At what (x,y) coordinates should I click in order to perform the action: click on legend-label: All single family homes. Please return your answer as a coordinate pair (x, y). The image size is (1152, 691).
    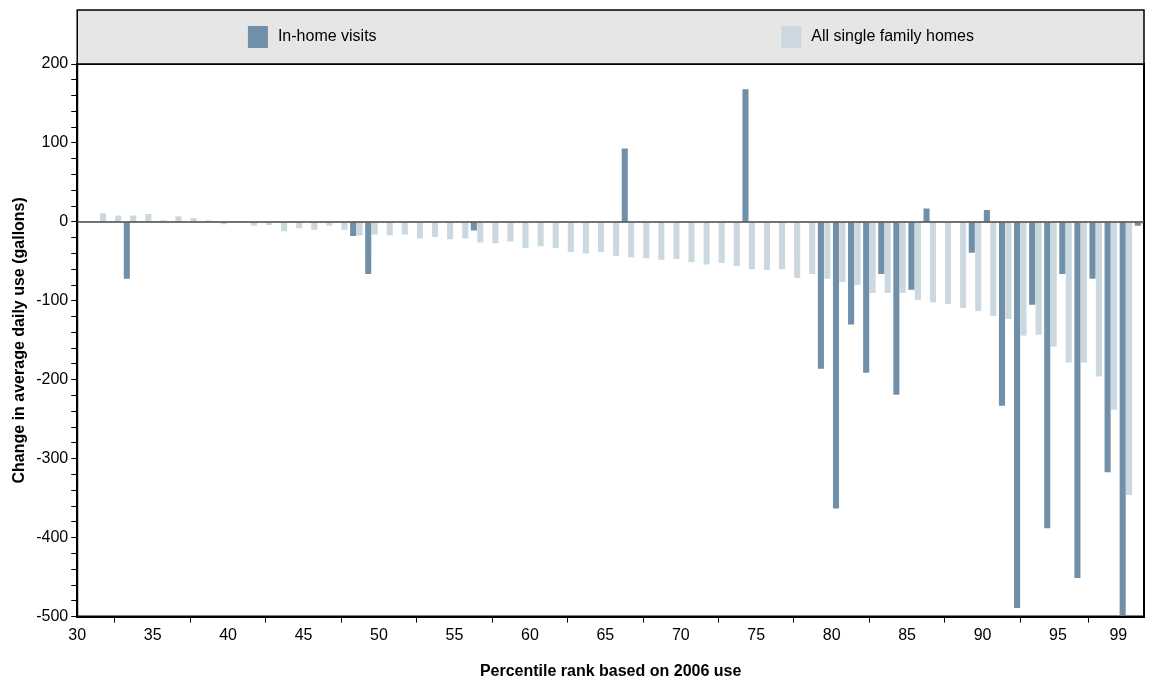
    Looking at the image, I should click on (893, 36).